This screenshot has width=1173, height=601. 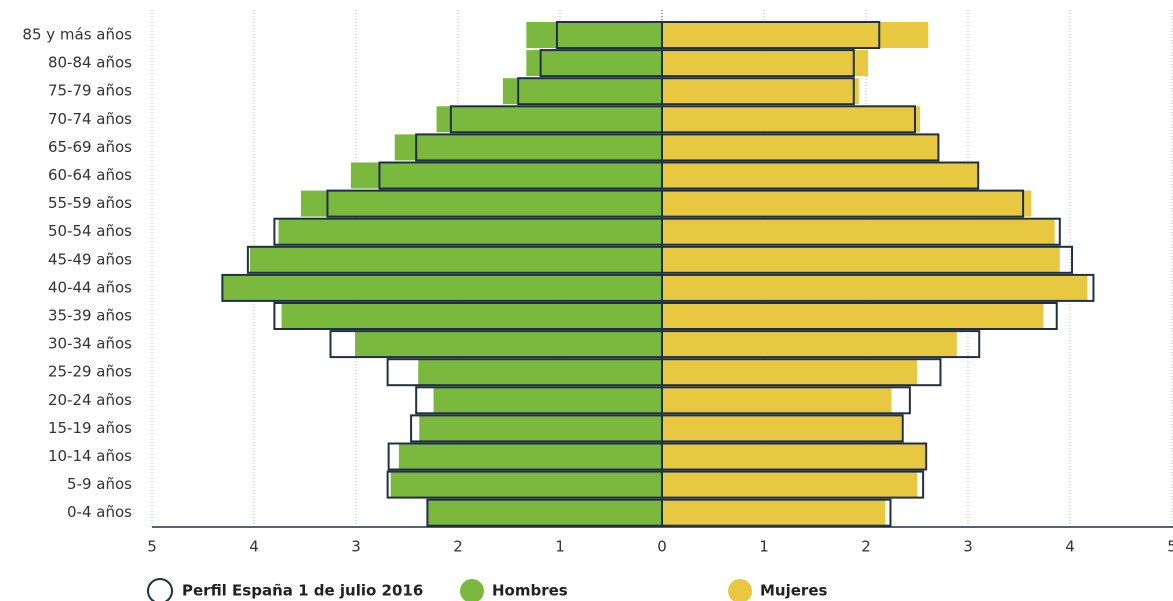 What do you see at coordinates (99, 484) in the screenshot?
I see `y-tick-label: 5-9 años` at bounding box center [99, 484].